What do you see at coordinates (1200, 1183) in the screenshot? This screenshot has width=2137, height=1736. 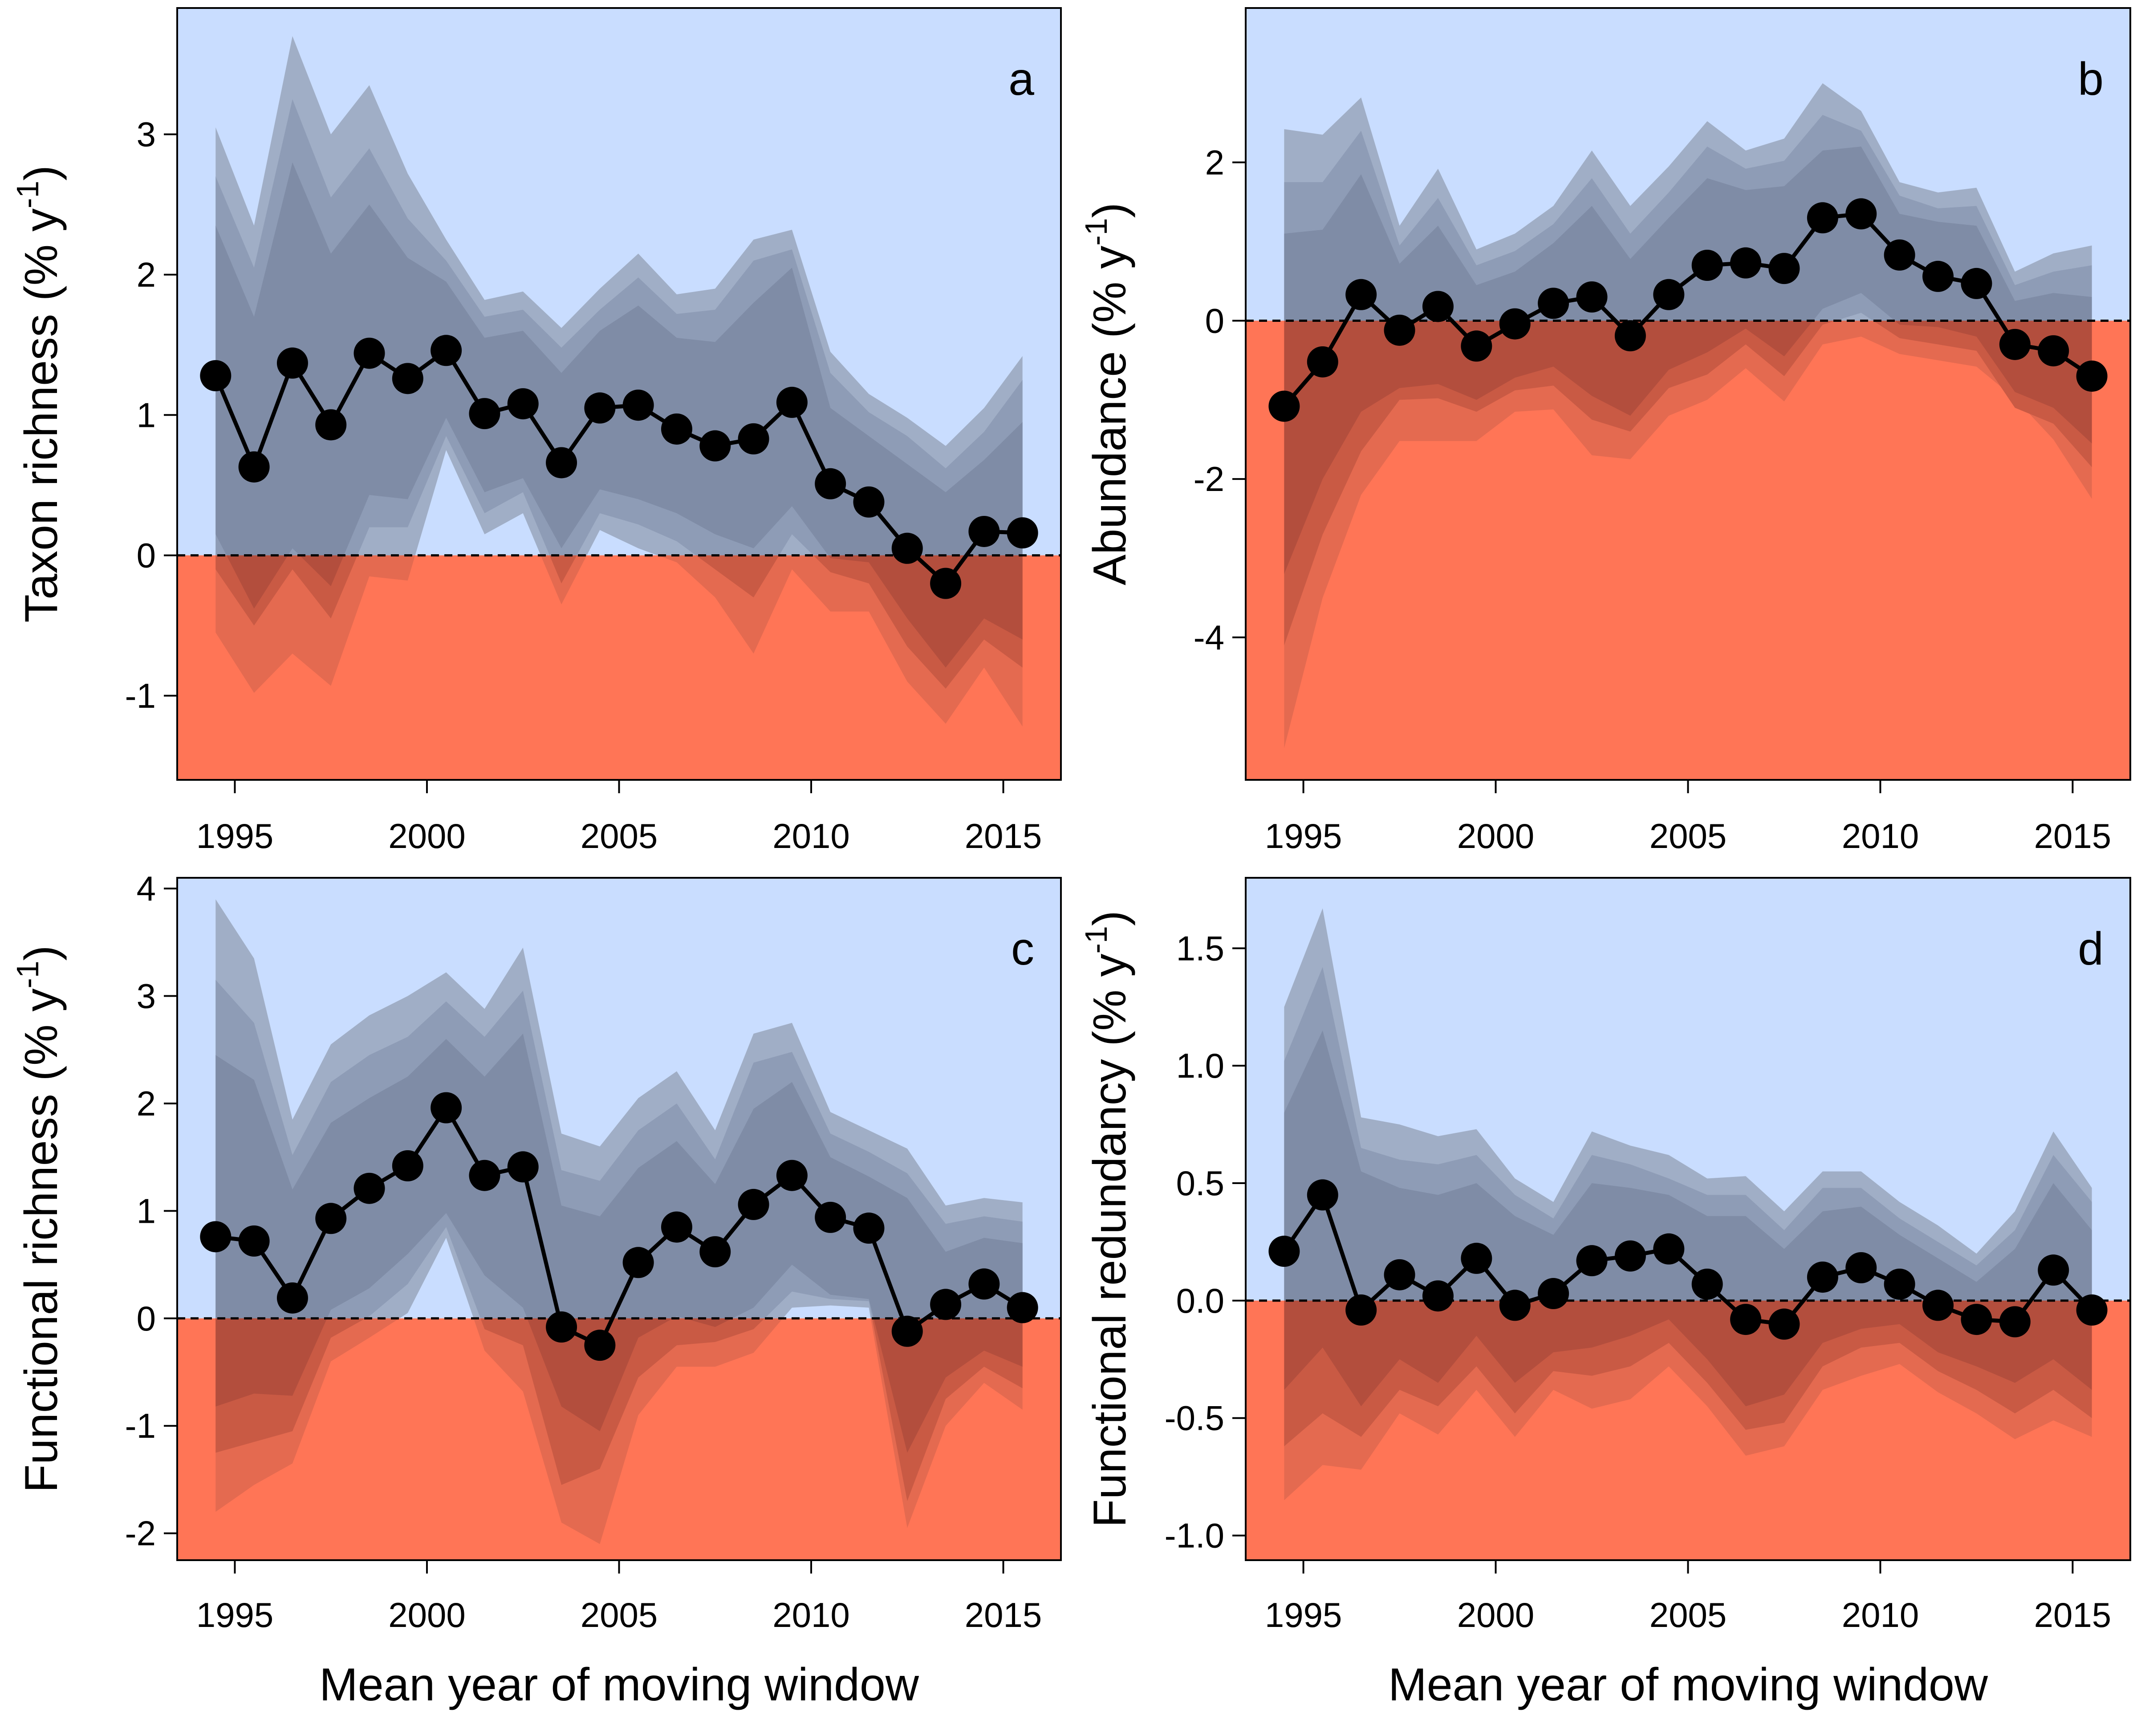 I see `y-tick-label: 0.5` at bounding box center [1200, 1183].